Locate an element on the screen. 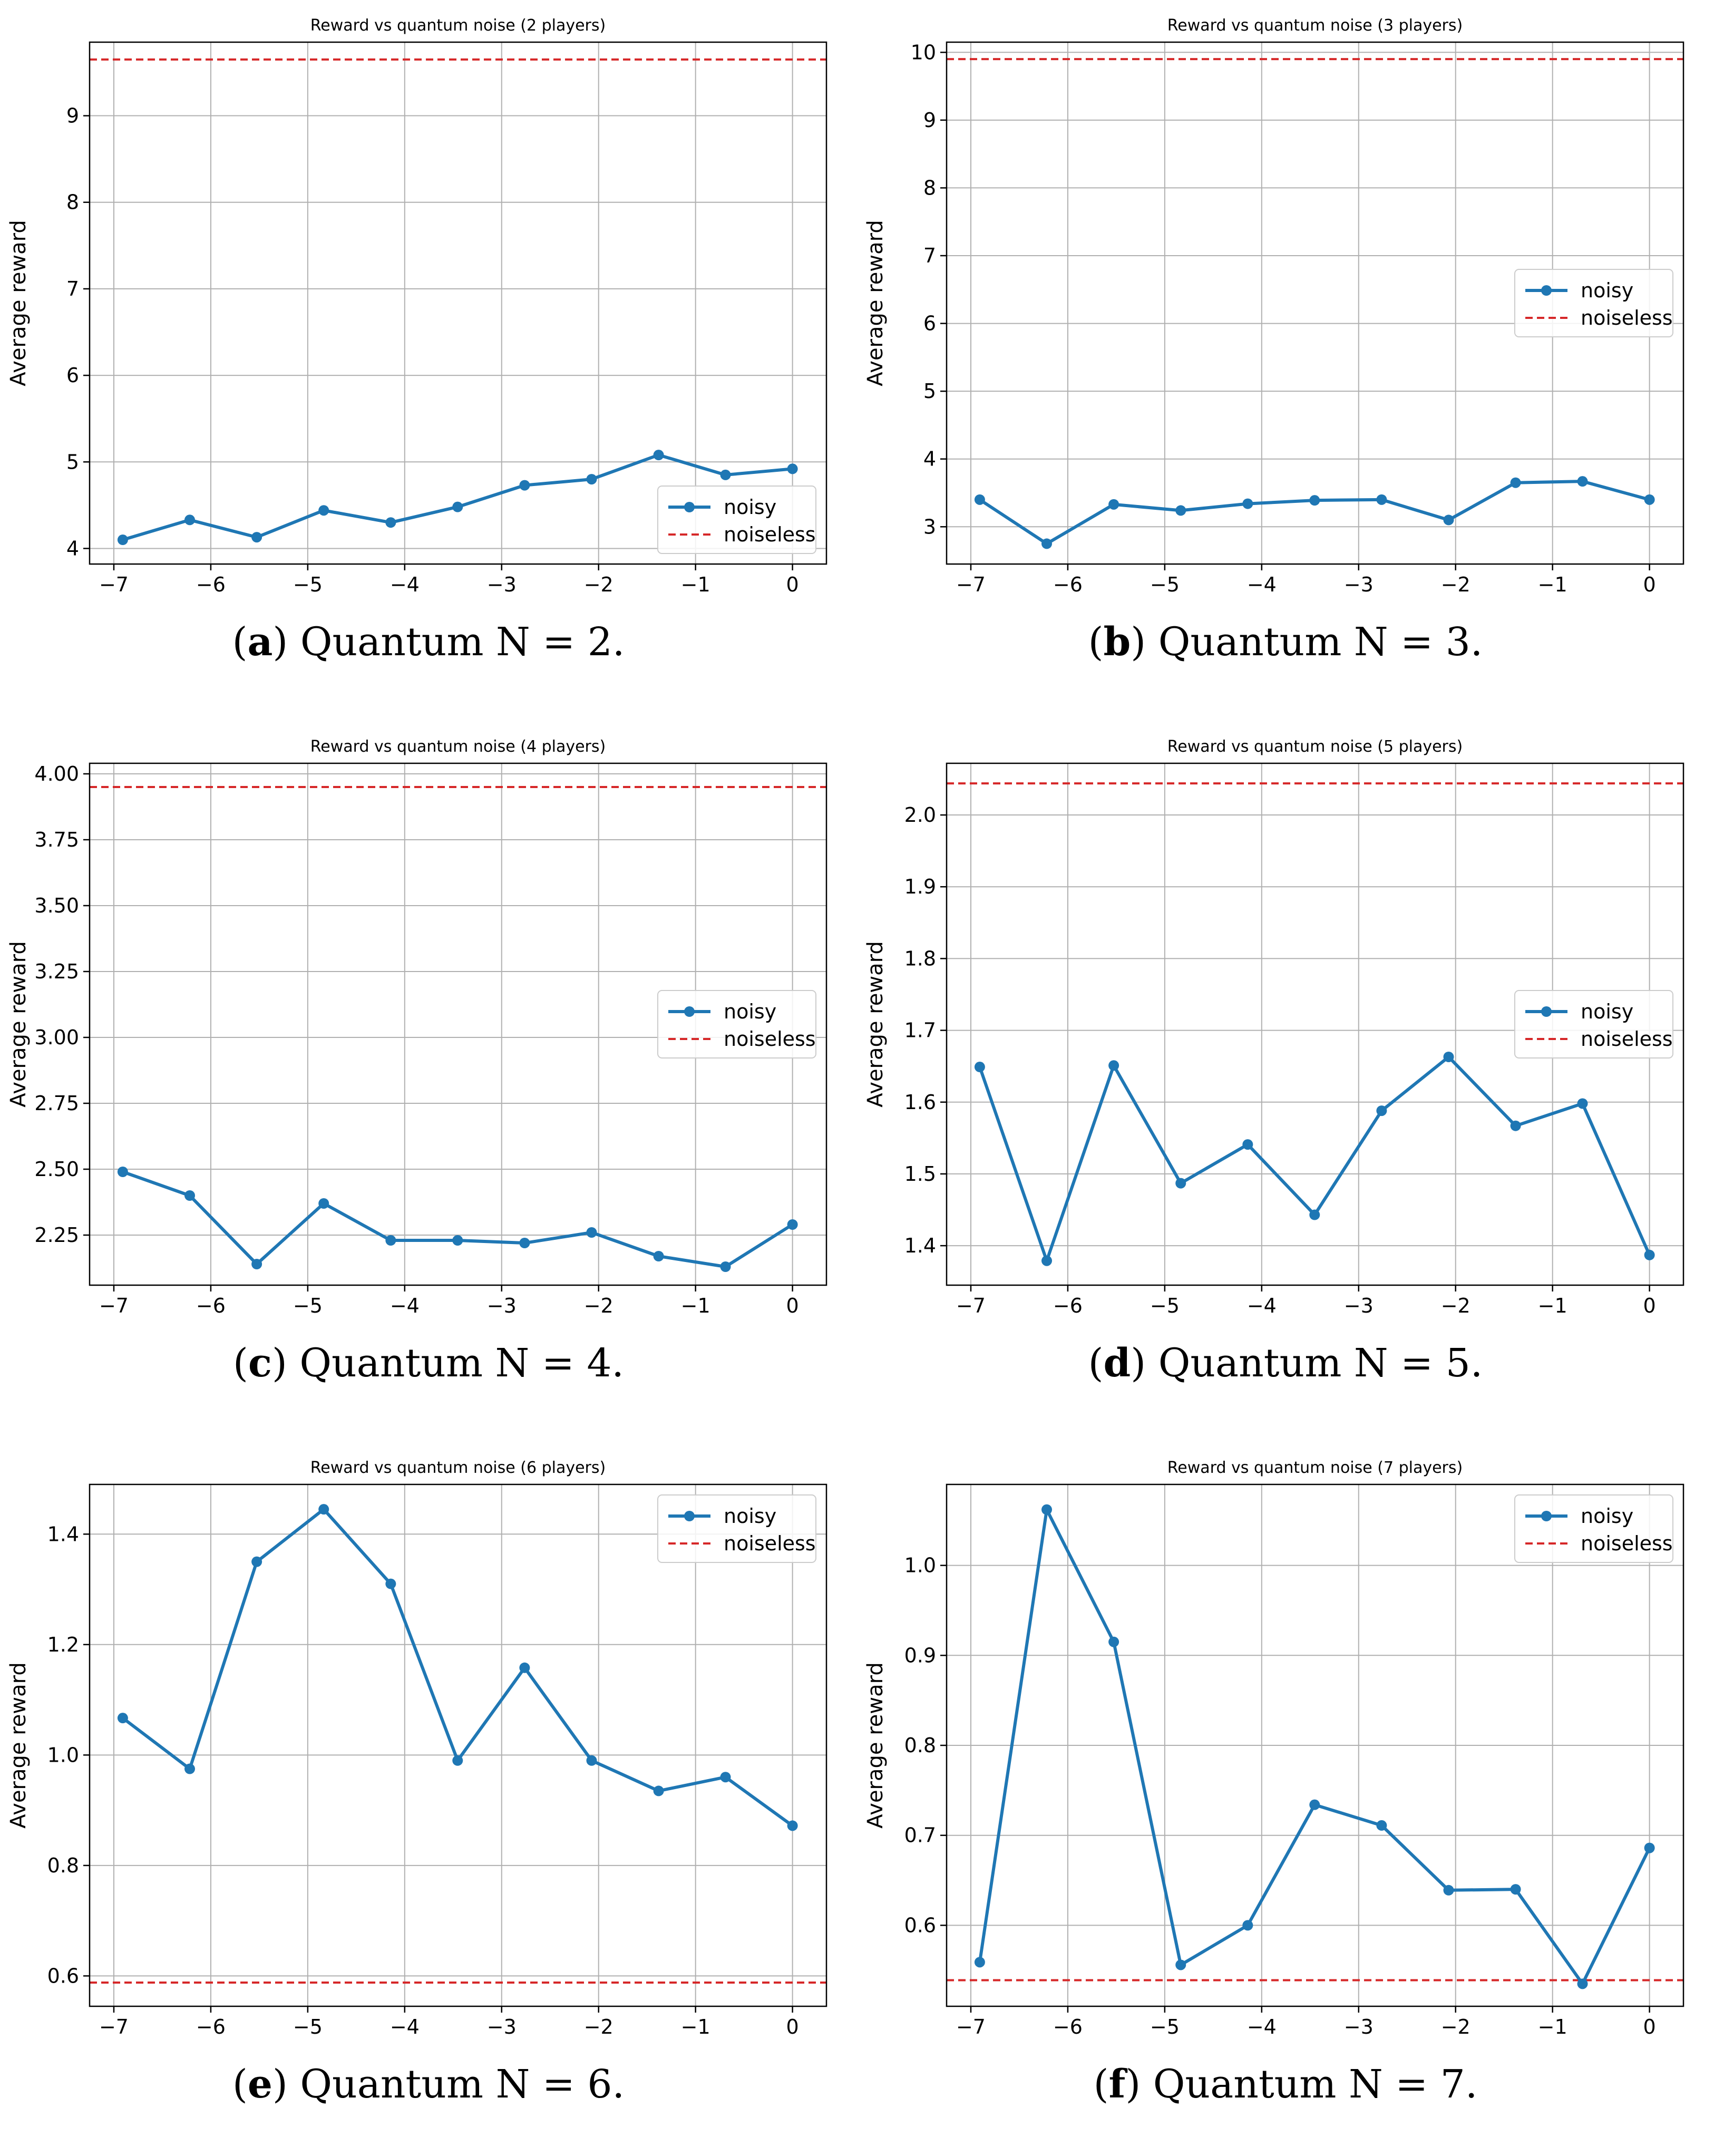 This screenshot has height=2156, width=1714. caption-letter: e is located at coordinates (259, 2084).